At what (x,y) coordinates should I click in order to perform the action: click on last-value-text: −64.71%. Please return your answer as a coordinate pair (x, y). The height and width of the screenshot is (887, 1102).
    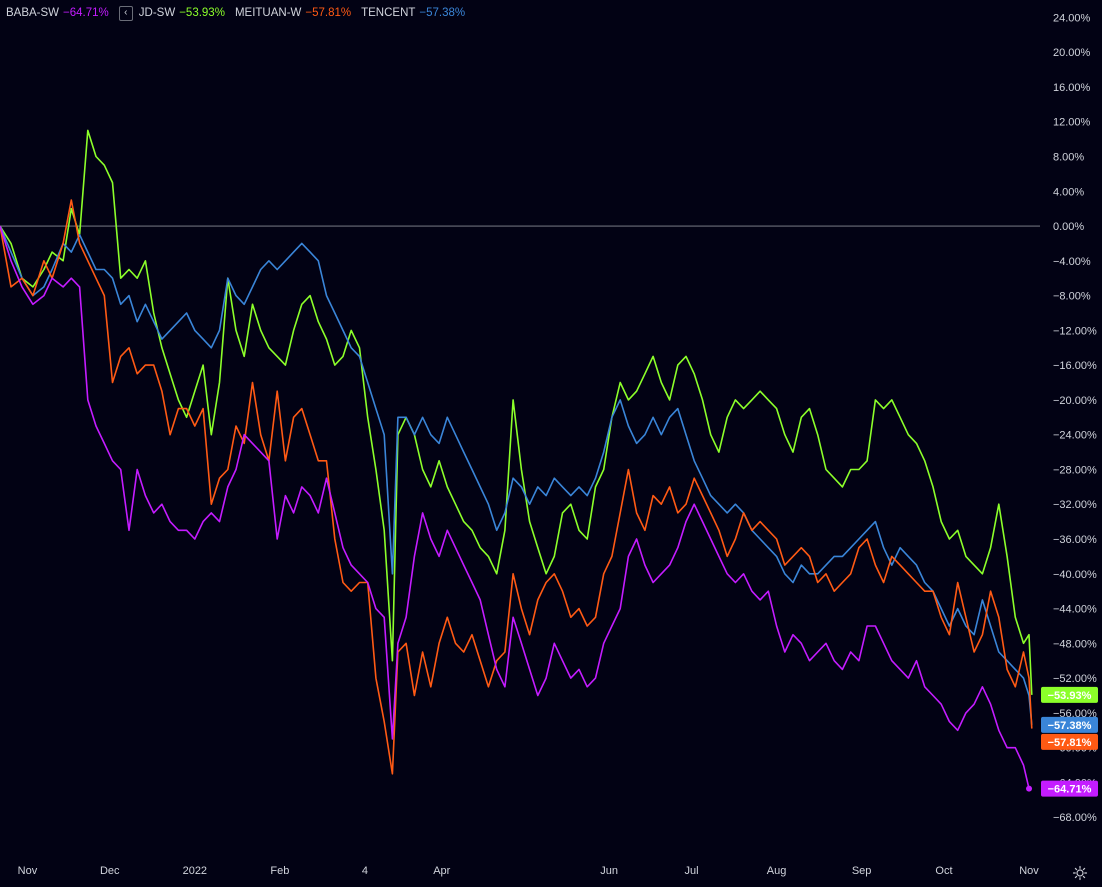
    Looking at the image, I should click on (1070, 790).